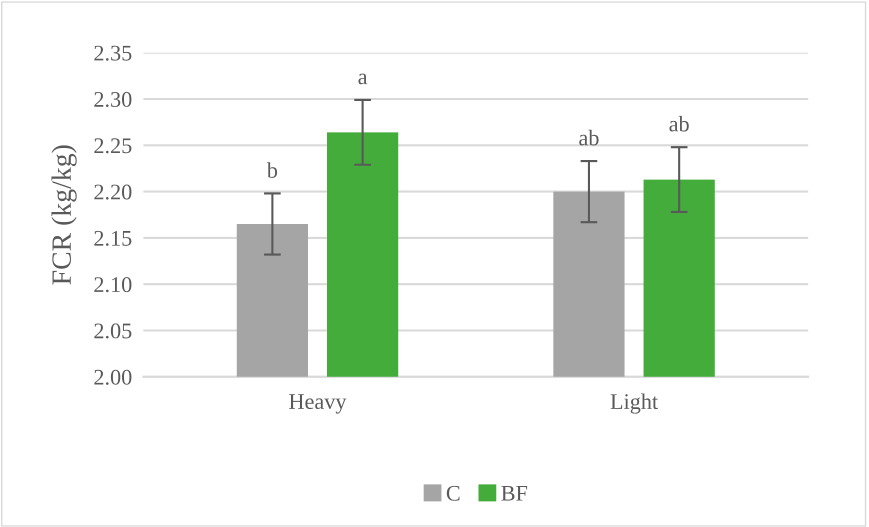 The image size is (869, 527). Describe the element at coordinates (113, 331) in the screenshot. I see `y-tick-label: 2.05` at that location.